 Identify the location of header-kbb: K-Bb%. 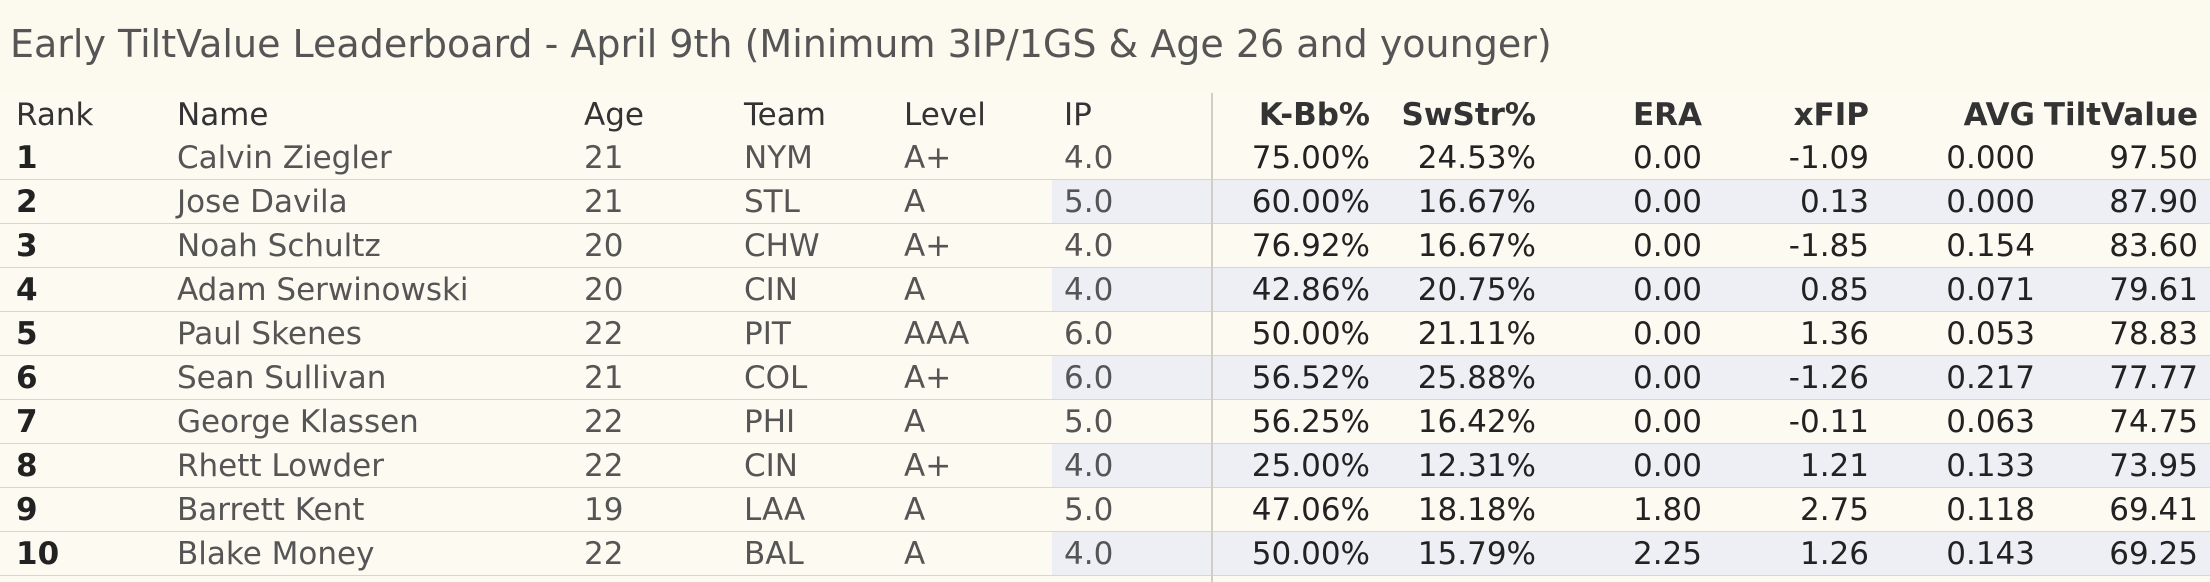
(1314, 115).